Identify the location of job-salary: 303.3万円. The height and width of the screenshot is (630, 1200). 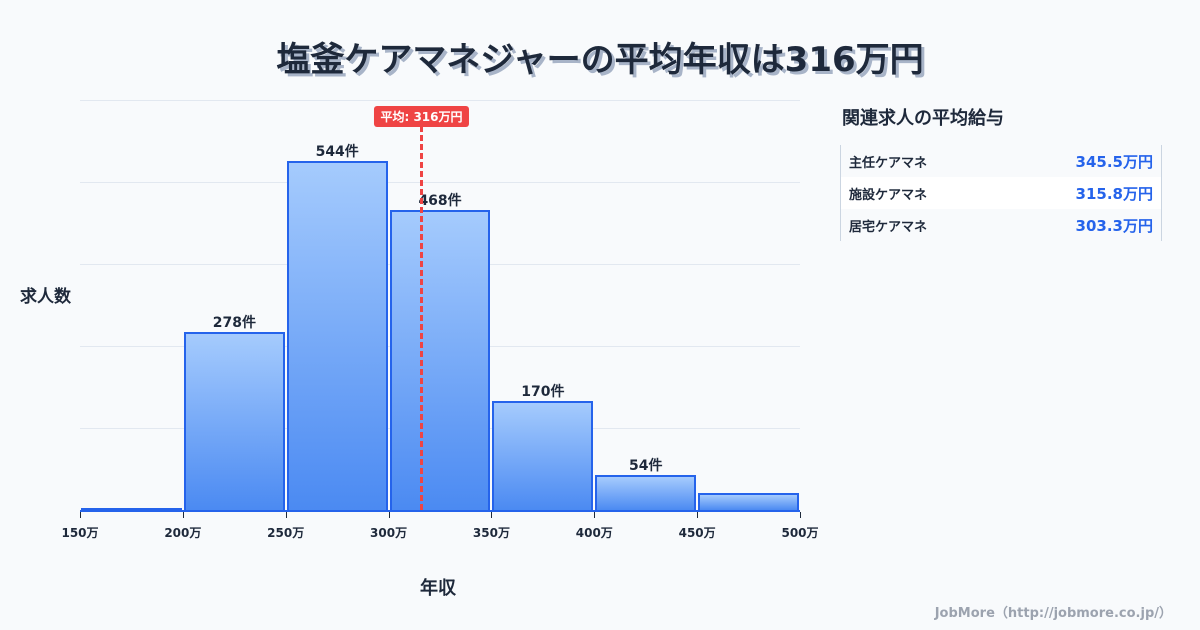
(1114, 225).